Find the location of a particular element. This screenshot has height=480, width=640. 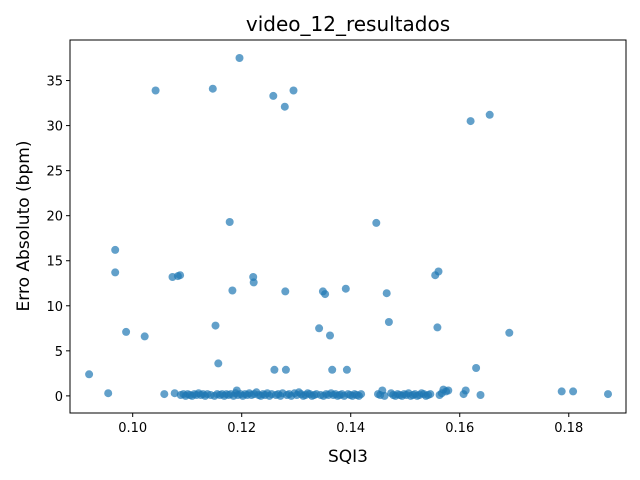

y-tick-label: 5 is located at coordinates (59, 352).